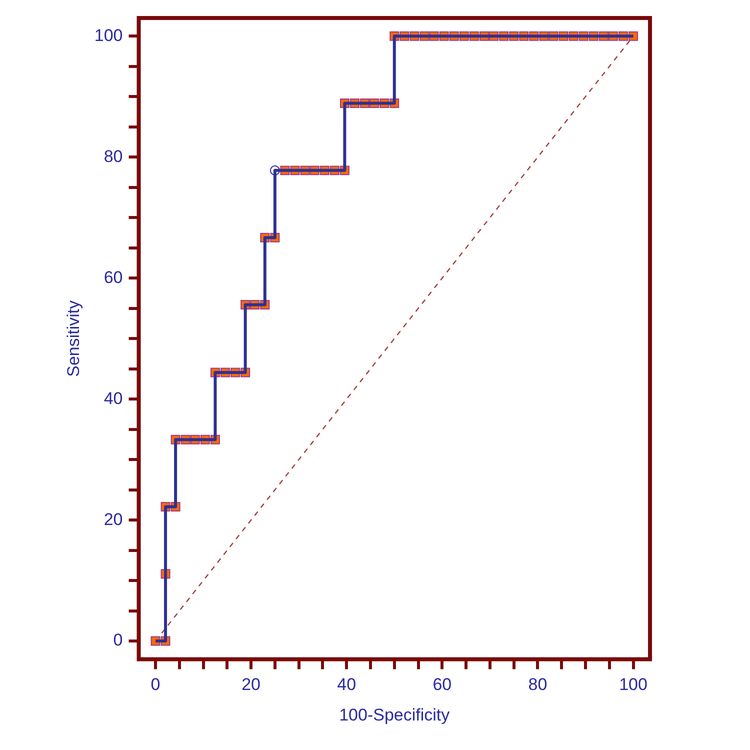 The height and width of the screenshot is (750, 750). I want to click on y-tick-label: 0, so click(118, 640).